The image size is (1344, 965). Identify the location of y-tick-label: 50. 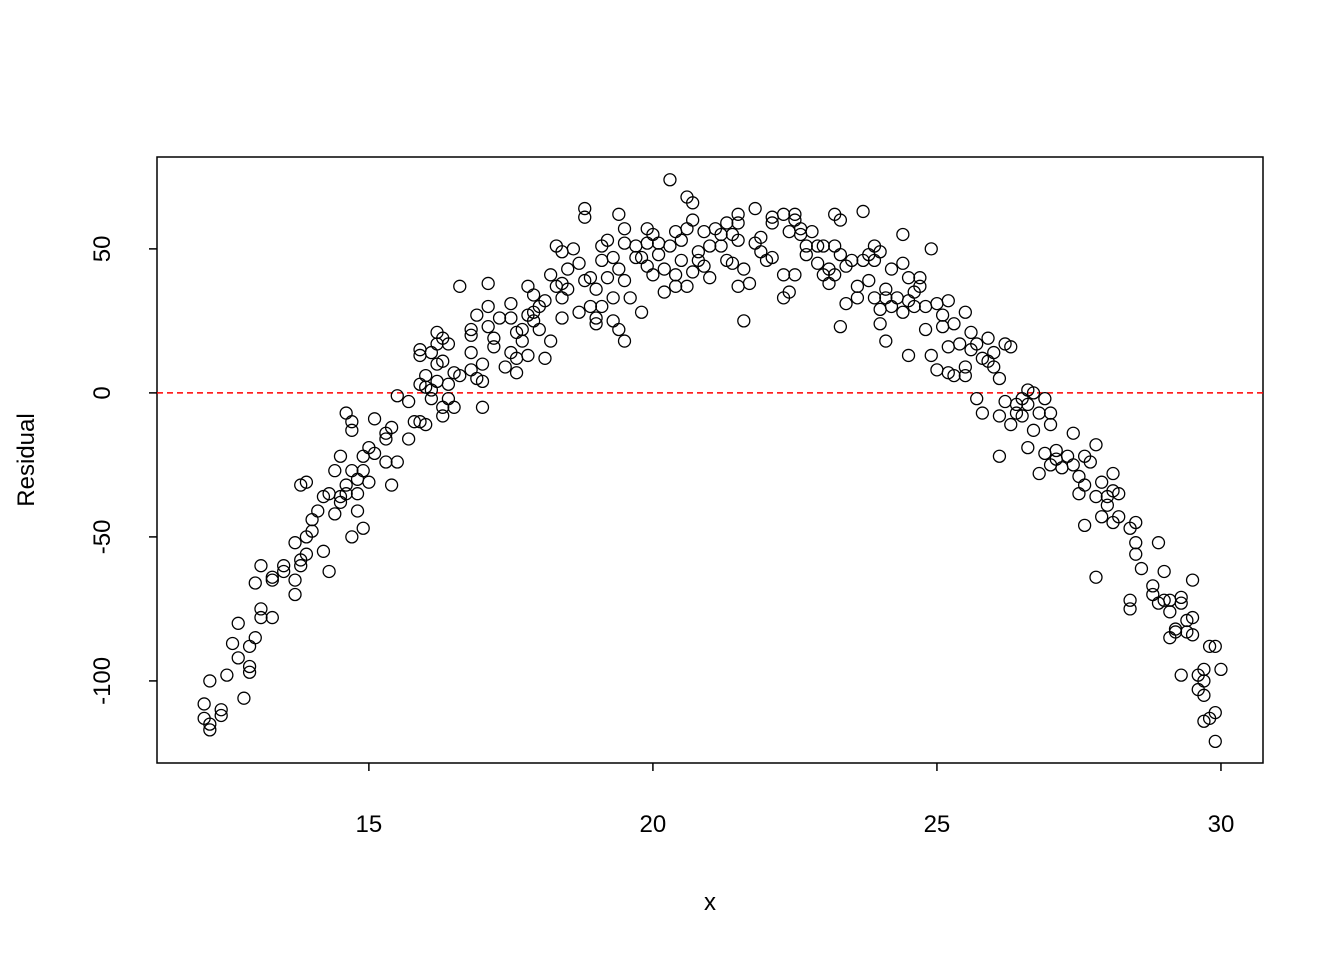
(102, 249).